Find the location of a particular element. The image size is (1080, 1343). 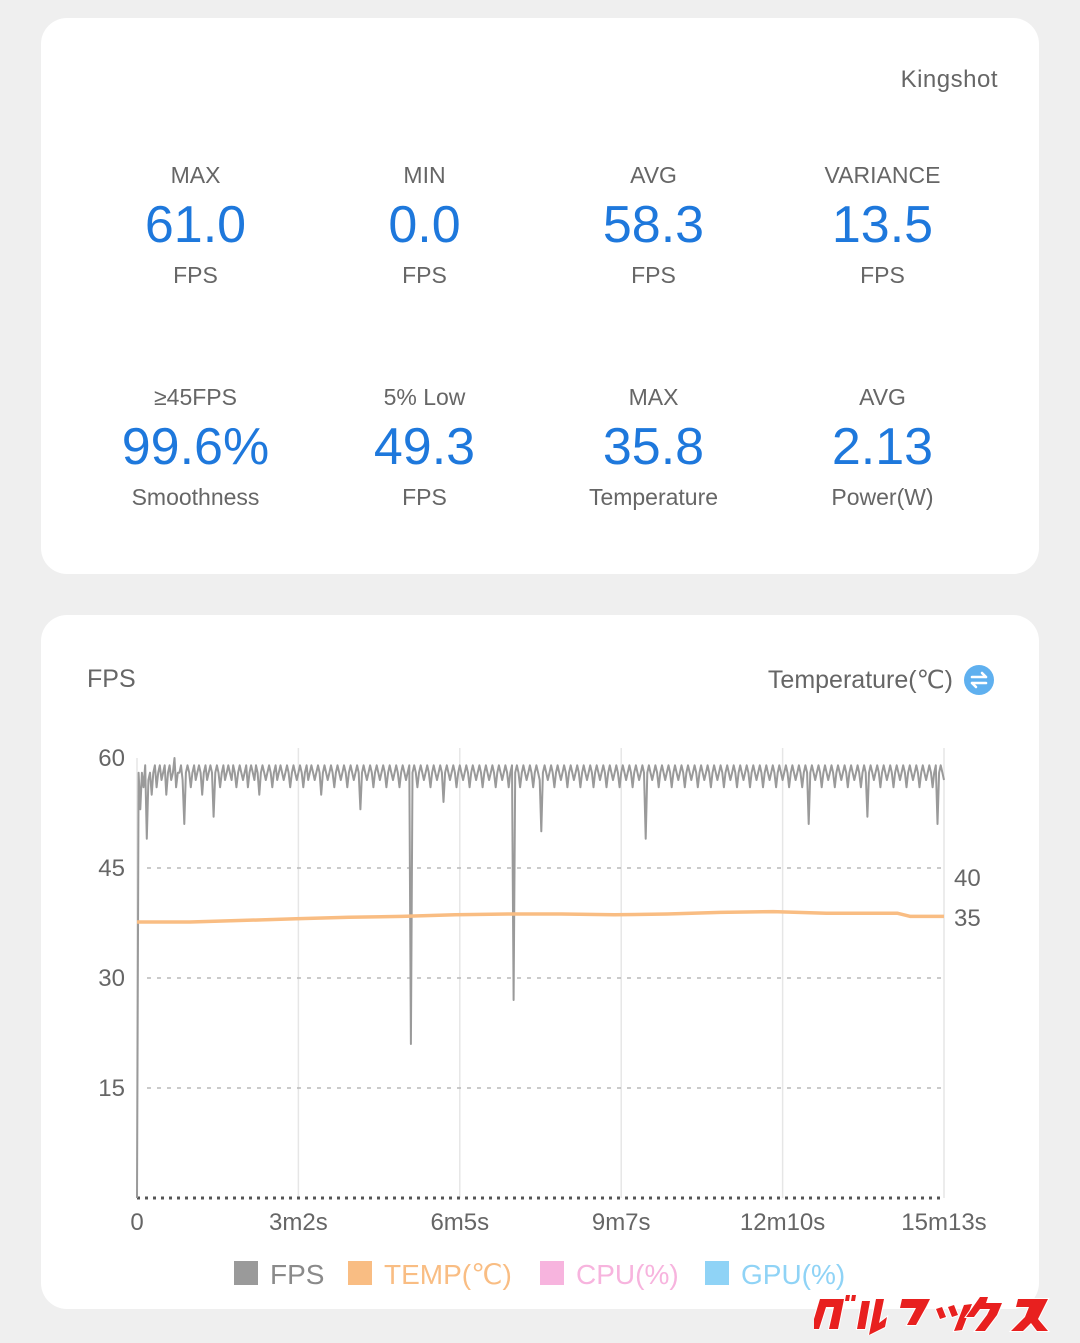

stat-value: 13.5 is located at coordinates (882, 225).